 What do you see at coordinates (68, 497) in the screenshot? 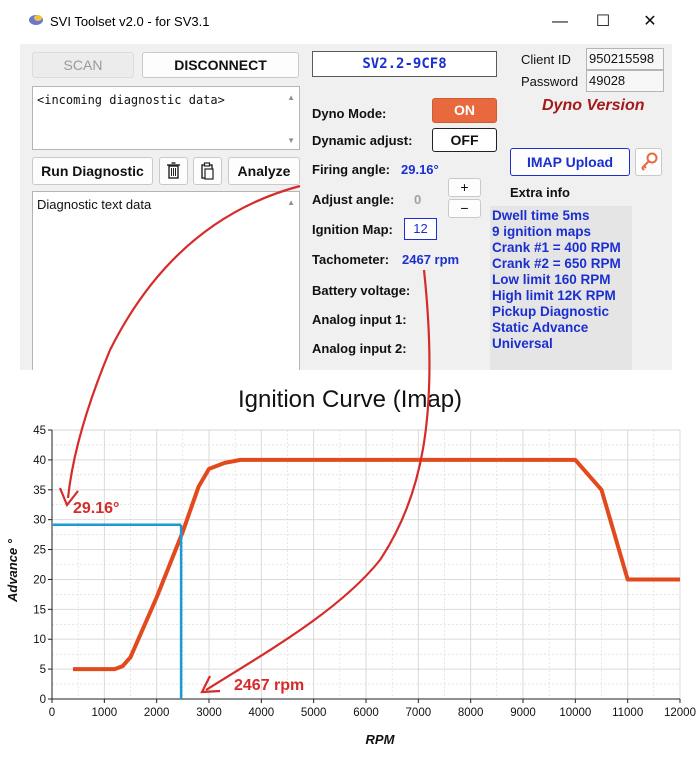
I see `arrow-firing-angle-head` at bounding box center [68, 497].